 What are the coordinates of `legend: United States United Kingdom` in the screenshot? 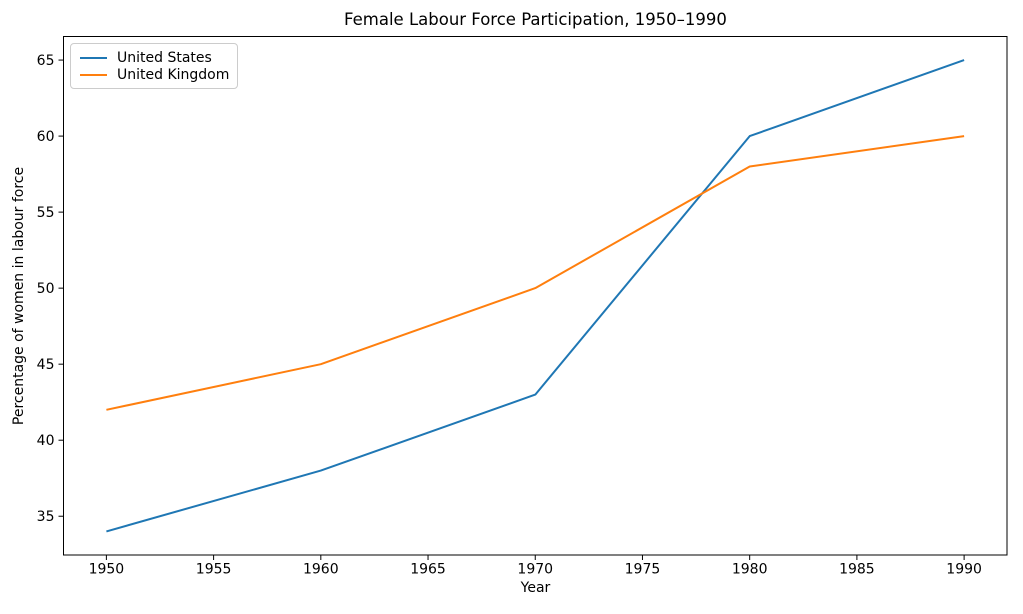 It's located at (154, 66).